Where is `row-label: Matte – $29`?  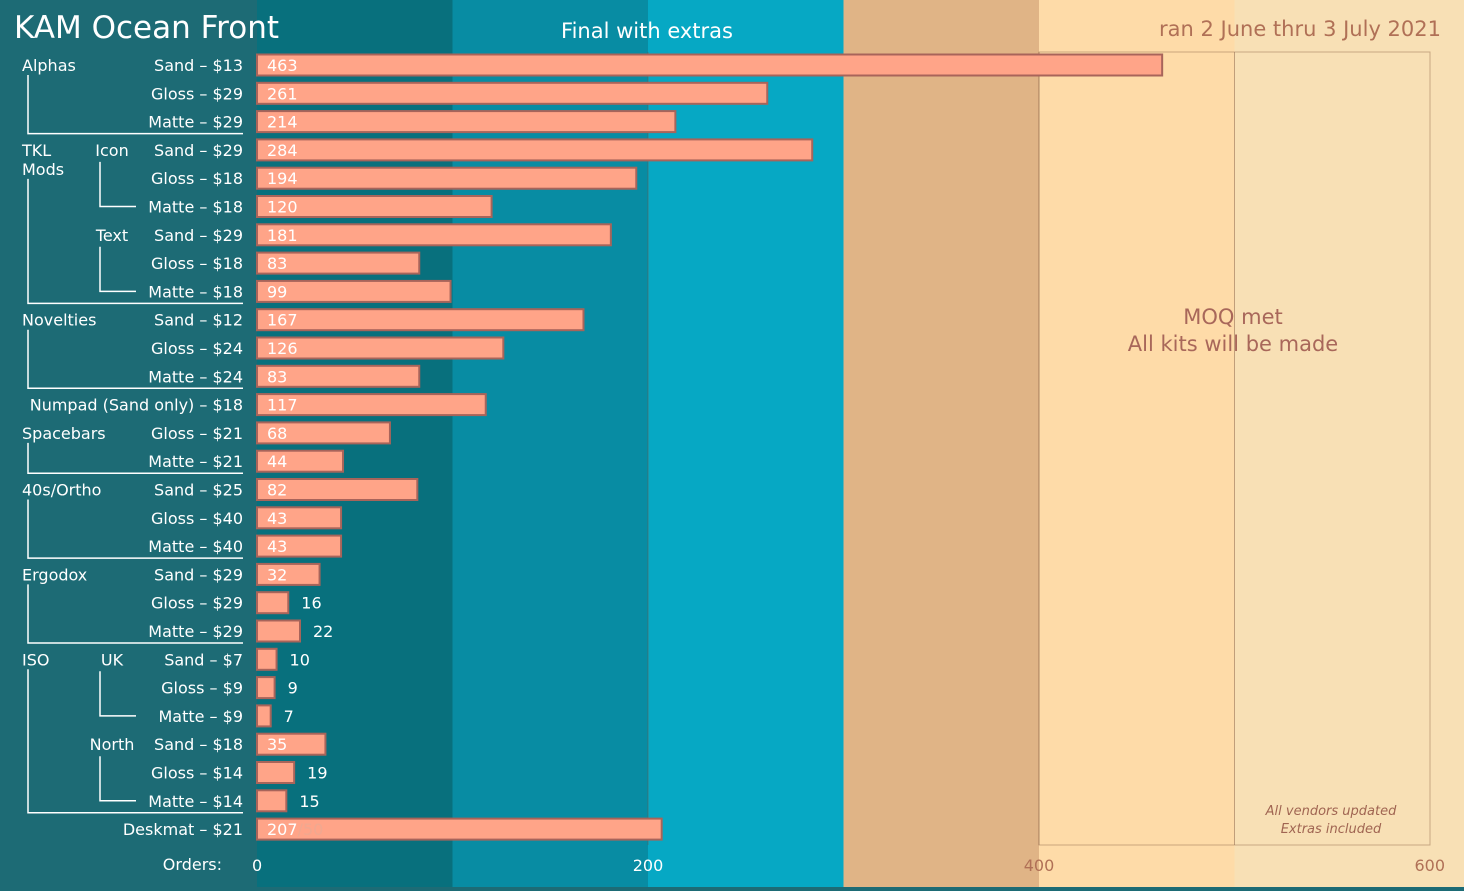 row-label: Matte – $29 is located at coordinates (195, 631).